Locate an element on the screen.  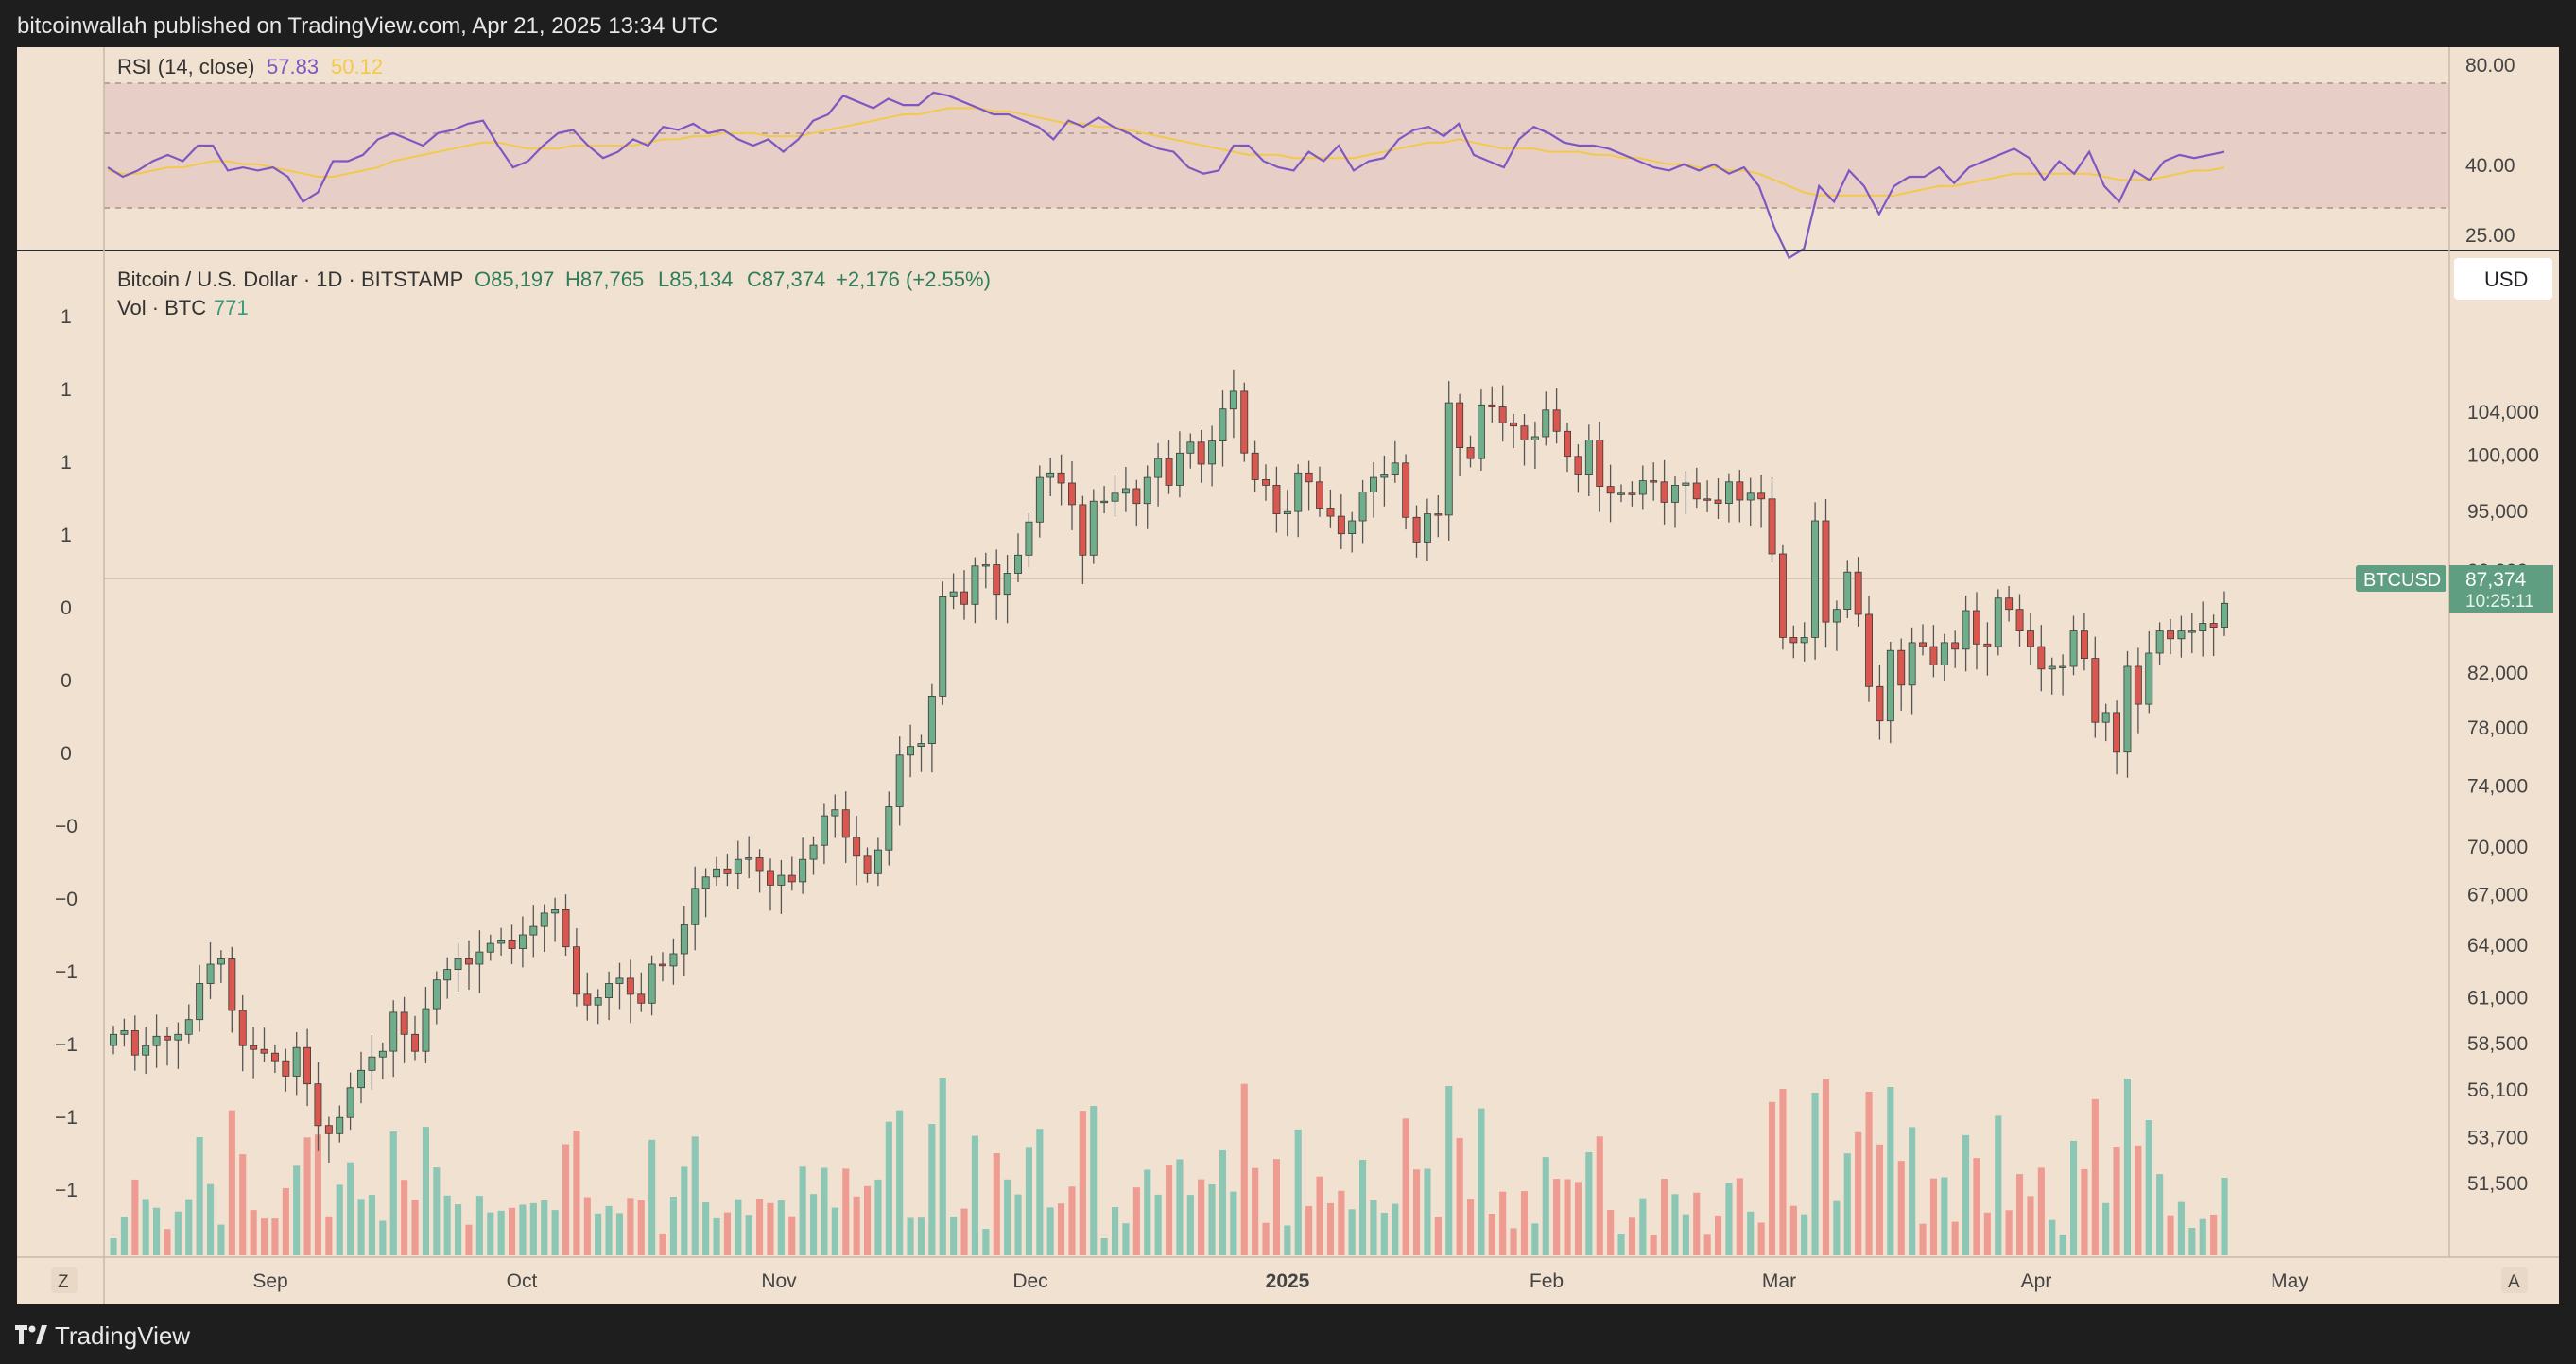
currency-button-box is located at coordinates (2503, 279).